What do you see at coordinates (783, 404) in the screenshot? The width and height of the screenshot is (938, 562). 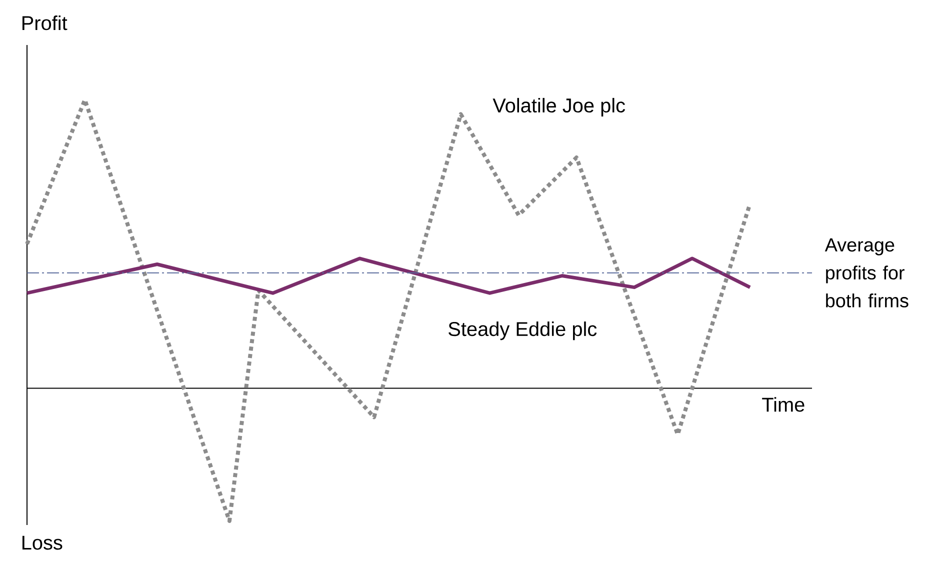 I see `x-axis-title: Time` at bounding box center [783, 404].